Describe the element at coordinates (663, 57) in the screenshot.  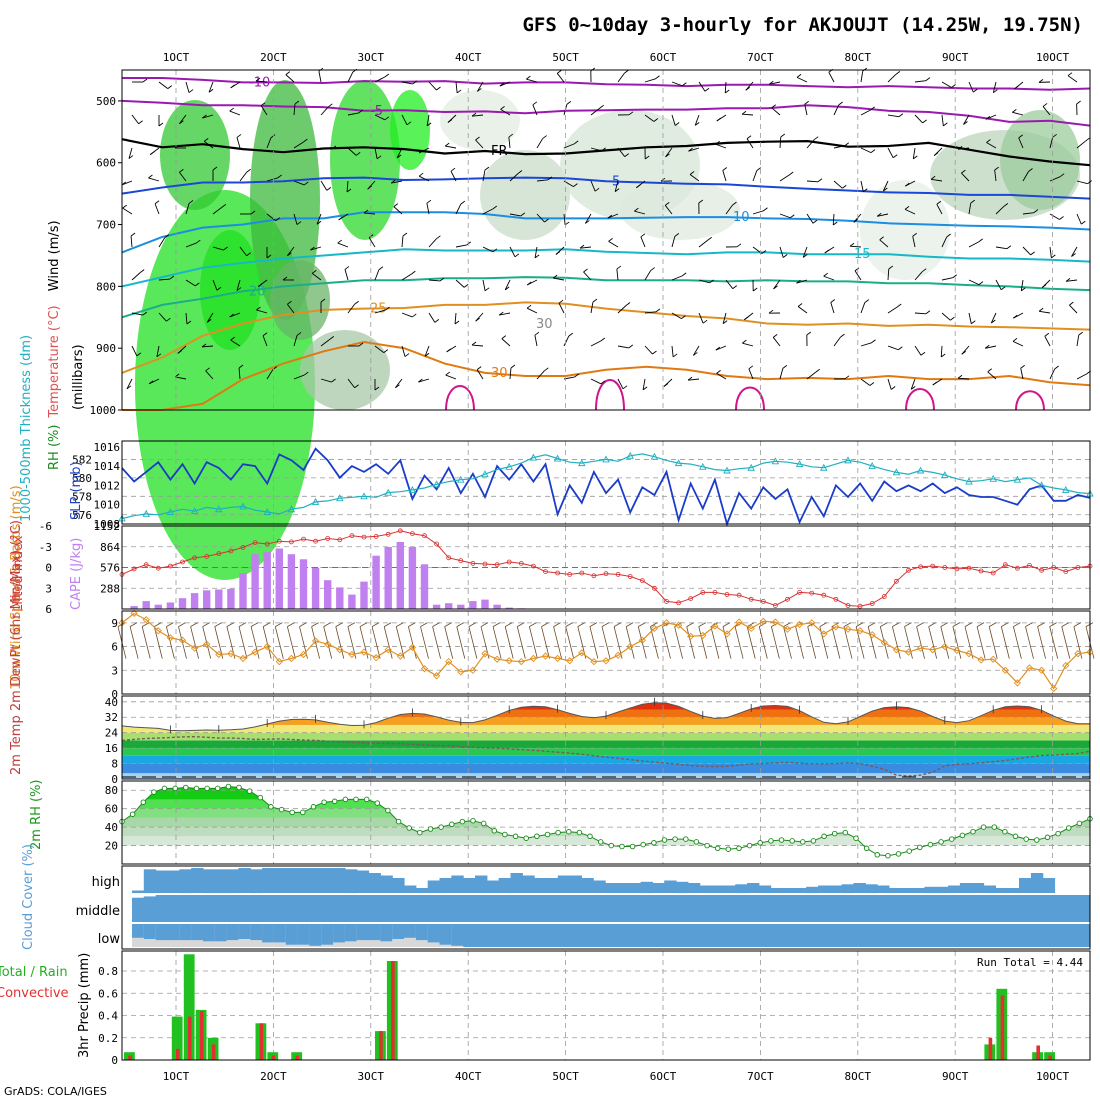
I see `top-date-label: 6OCT` at that location.